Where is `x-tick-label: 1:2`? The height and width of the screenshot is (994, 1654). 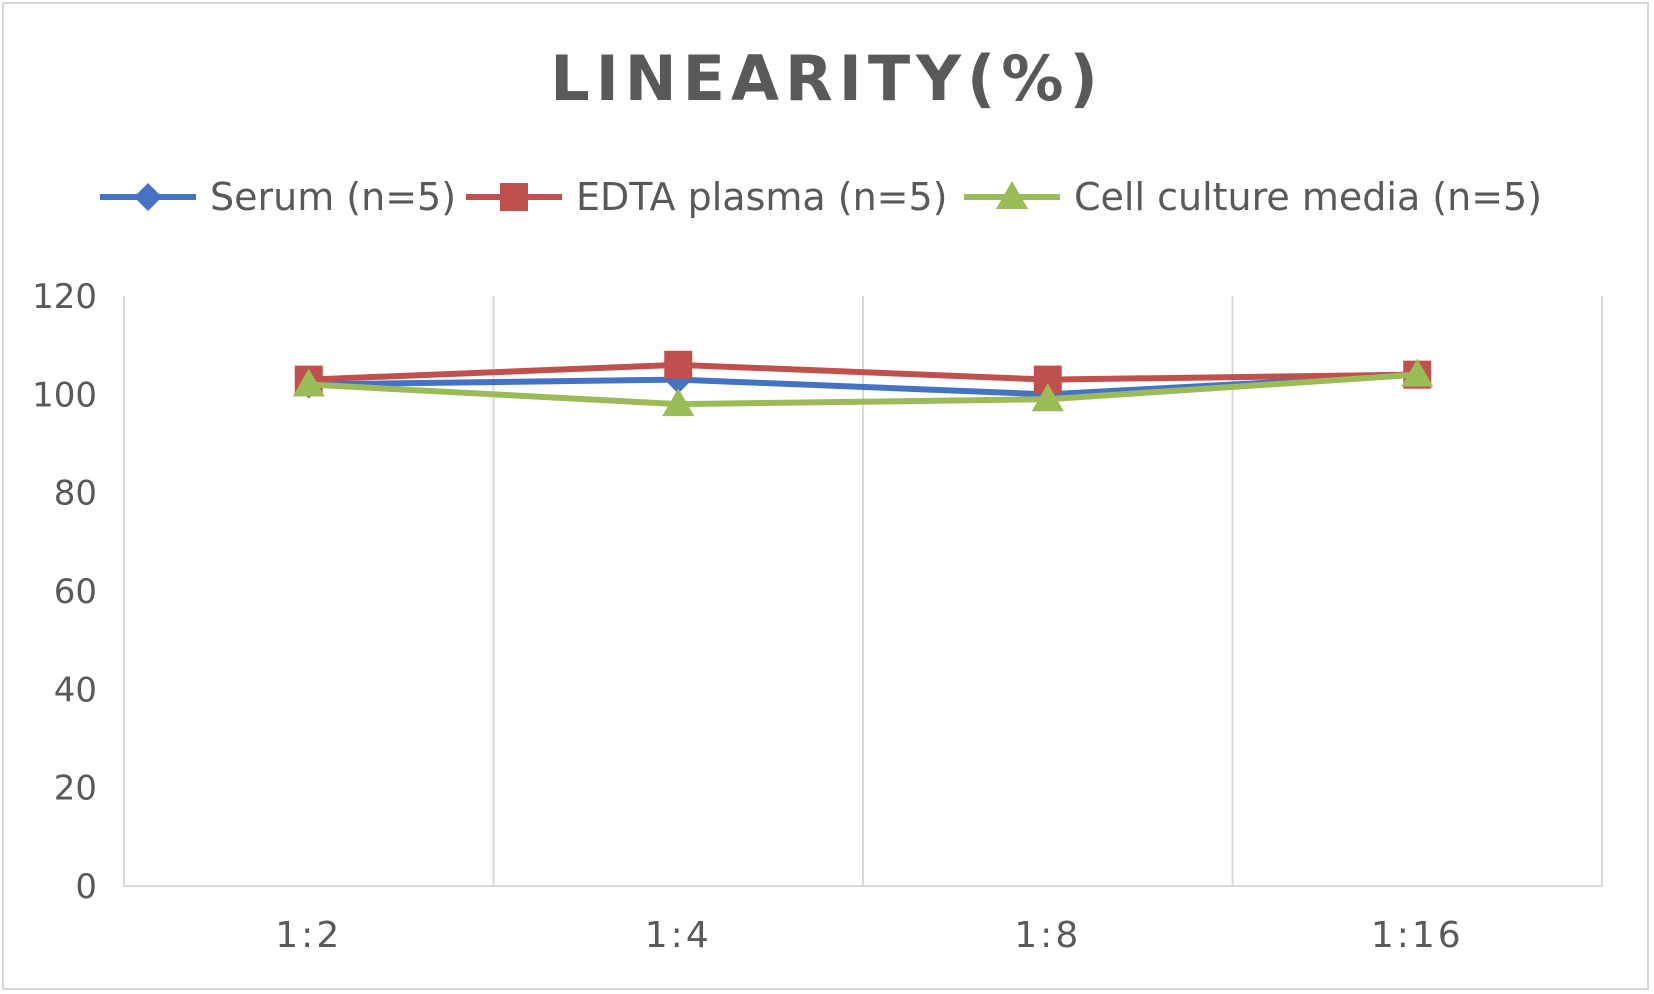 x-tick-label: 1:2 is located at coordinates (308, 935).